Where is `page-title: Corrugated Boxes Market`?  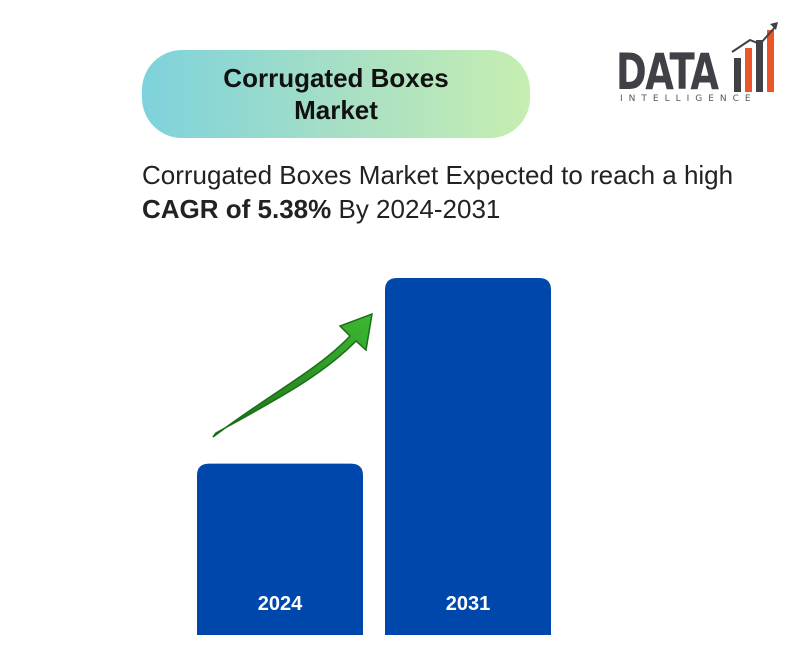 page-title: Corrugated Boxes Market is located at coordinates (336, 94).